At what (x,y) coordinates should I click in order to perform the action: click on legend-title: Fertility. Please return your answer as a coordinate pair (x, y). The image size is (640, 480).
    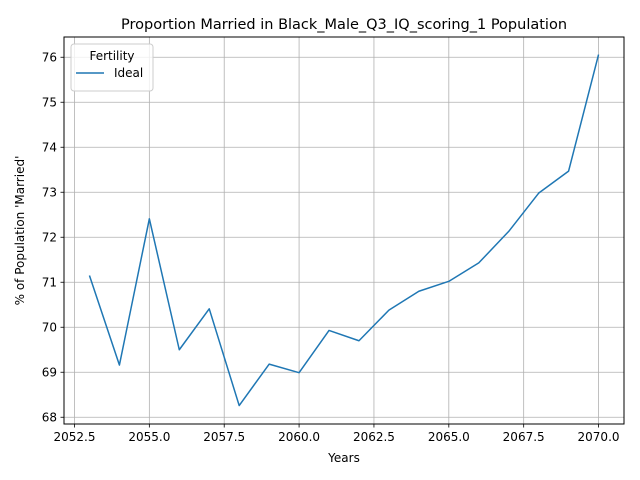
    Looking at the image, I should click on (111, 56).